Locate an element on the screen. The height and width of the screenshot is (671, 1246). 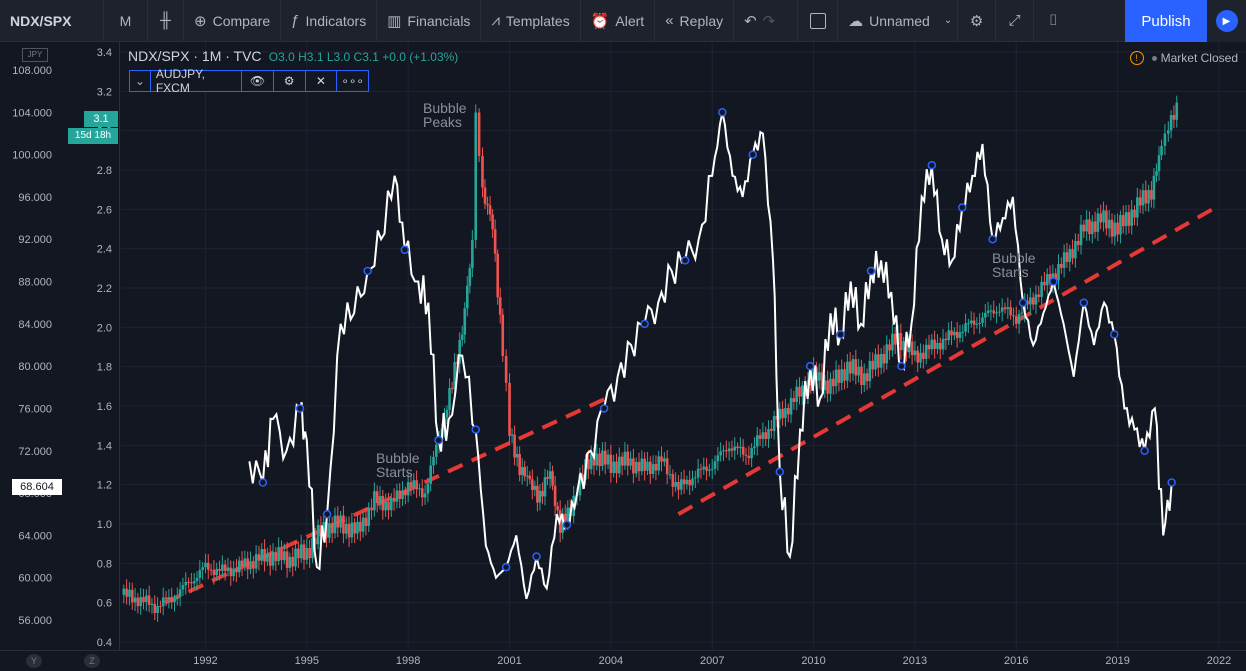
time-axis-tick: 1992 is located at coordinates (205, 661).